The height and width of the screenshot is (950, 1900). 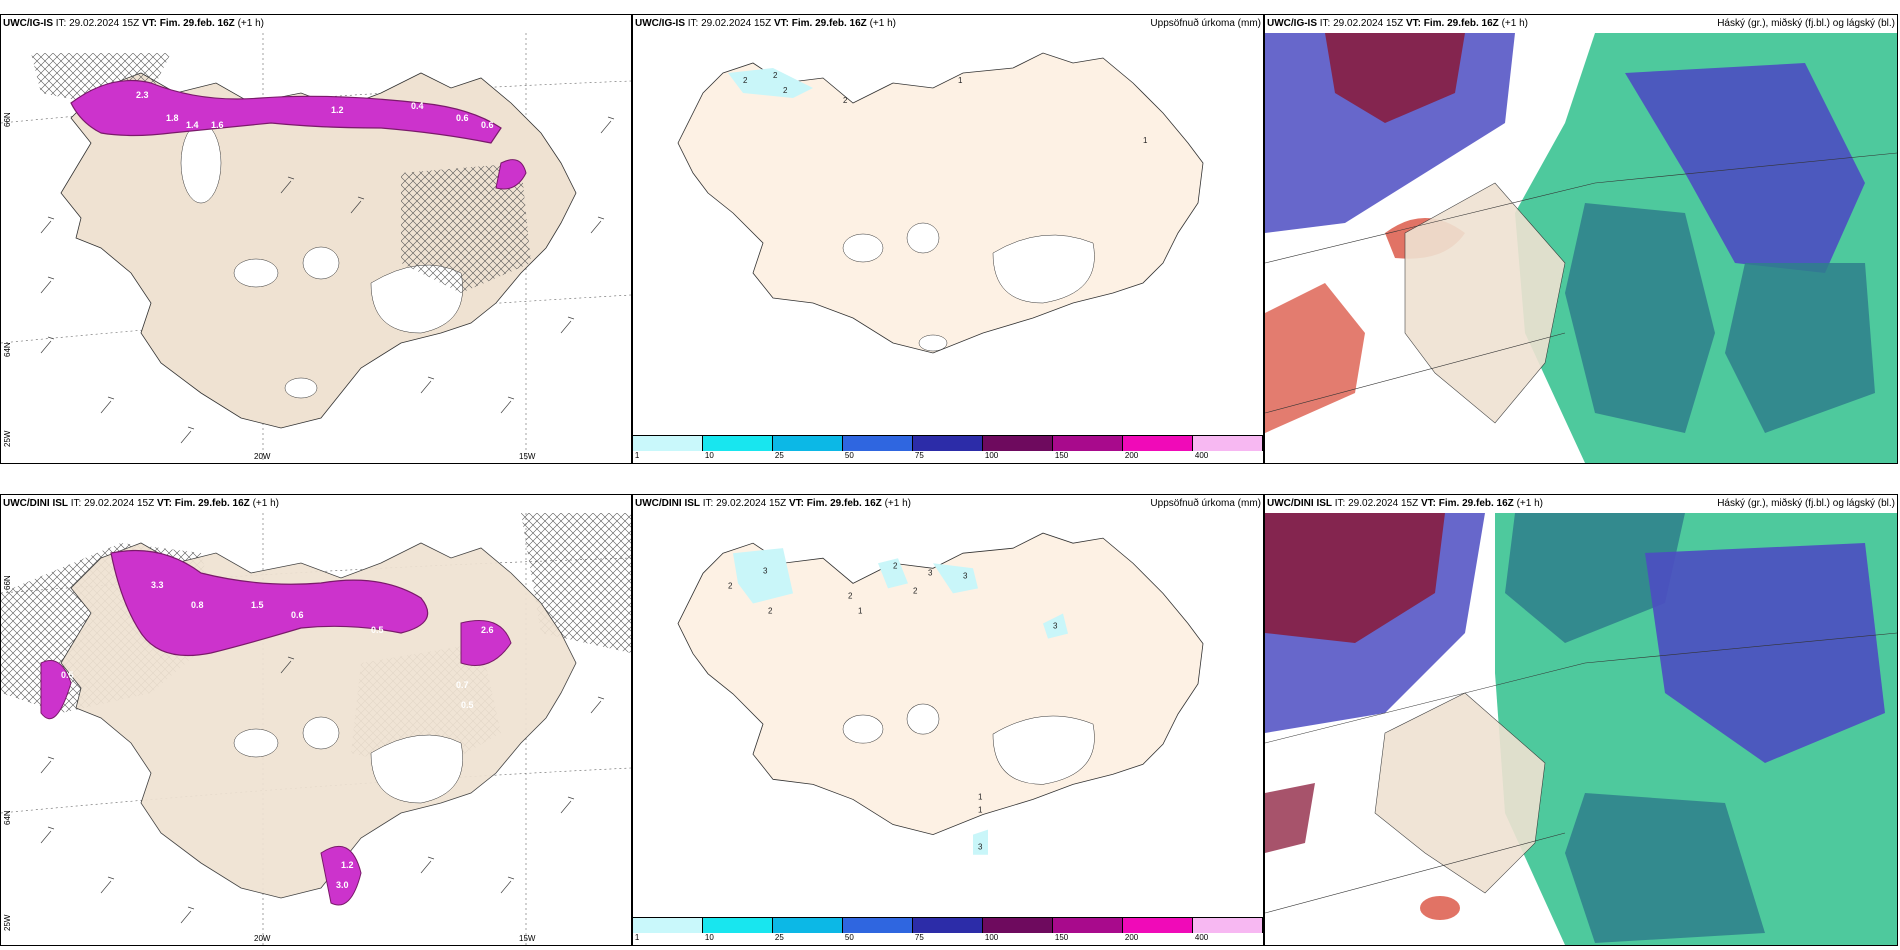 What do you see at coordinates (487, 630) in the screenshot?
I see `svg-text: 2.6` at bounding box center [487, 630].